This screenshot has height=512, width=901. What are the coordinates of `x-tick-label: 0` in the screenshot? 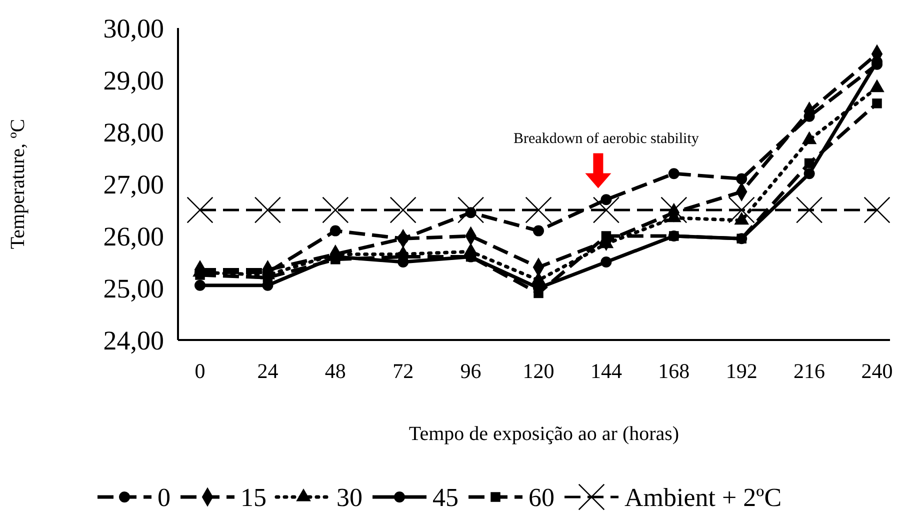 It's located at (200, 371).